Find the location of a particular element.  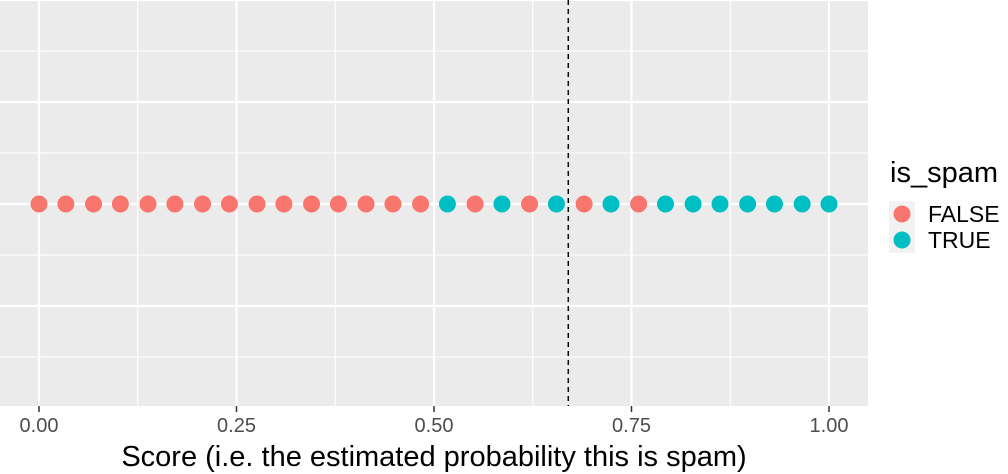

x-axis-ticks: 0.00 0.25 0.50 0.75 1.00 is located at coordinates (434, 421).